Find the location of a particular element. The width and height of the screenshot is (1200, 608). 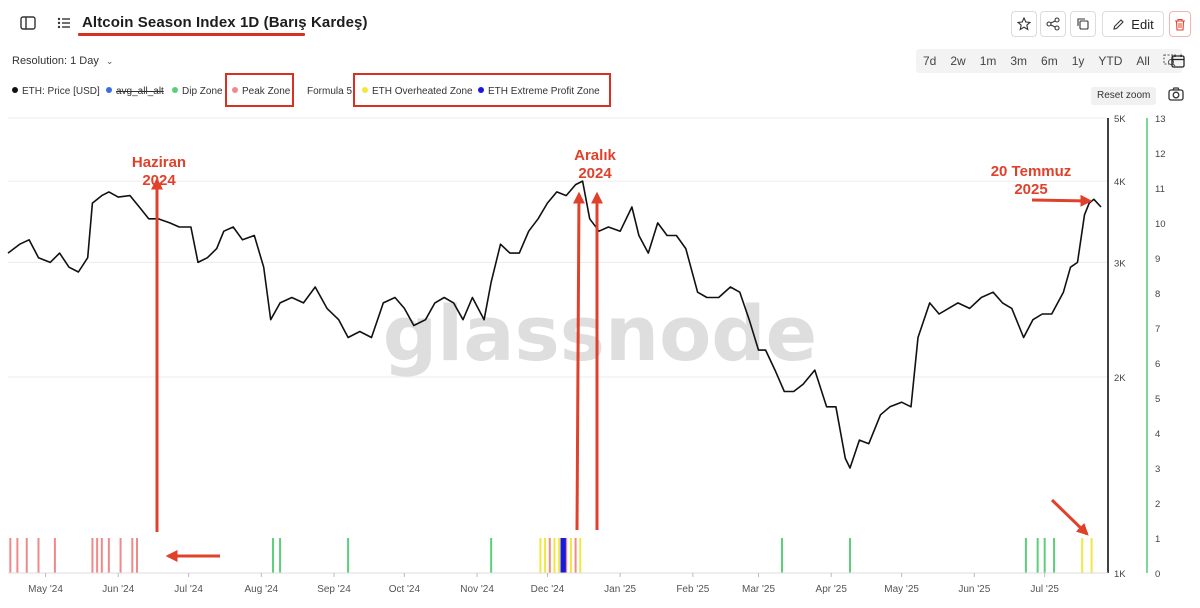

reset-zoom-button: Reset zoom is located at coordinates (1124, 96).